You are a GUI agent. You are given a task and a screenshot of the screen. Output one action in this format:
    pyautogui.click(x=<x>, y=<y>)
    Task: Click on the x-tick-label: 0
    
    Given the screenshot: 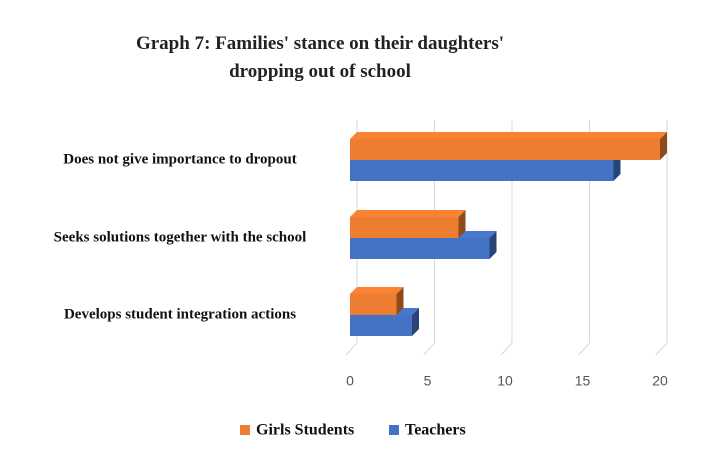 What is the action you would take?
    pyautogui.click(x=350, y=381)
    